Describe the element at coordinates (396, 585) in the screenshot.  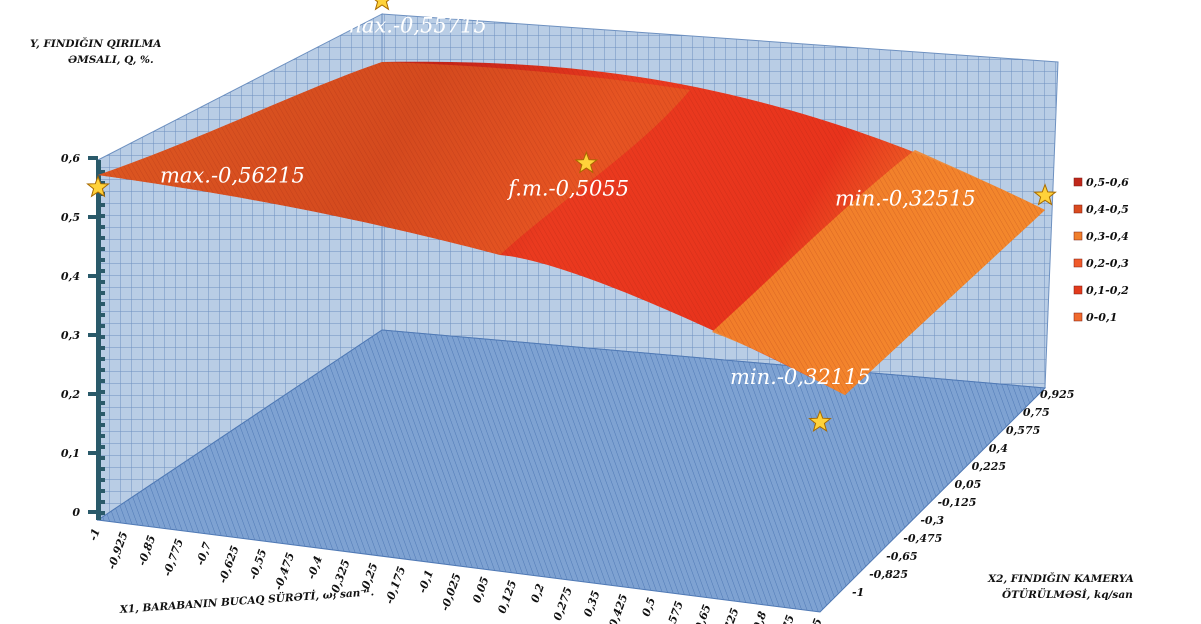
I see `x1-tick-label: -0,175` at that location.